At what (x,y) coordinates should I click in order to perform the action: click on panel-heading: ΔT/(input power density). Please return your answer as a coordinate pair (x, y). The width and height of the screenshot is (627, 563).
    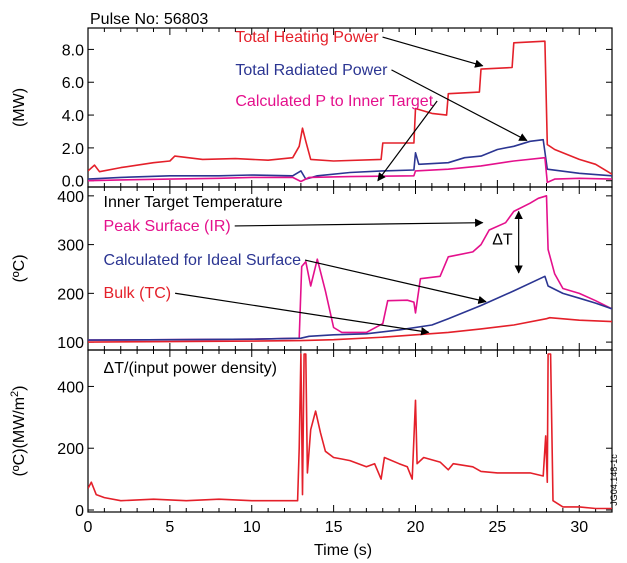
    Looking at the image, I should click on (190, 368).